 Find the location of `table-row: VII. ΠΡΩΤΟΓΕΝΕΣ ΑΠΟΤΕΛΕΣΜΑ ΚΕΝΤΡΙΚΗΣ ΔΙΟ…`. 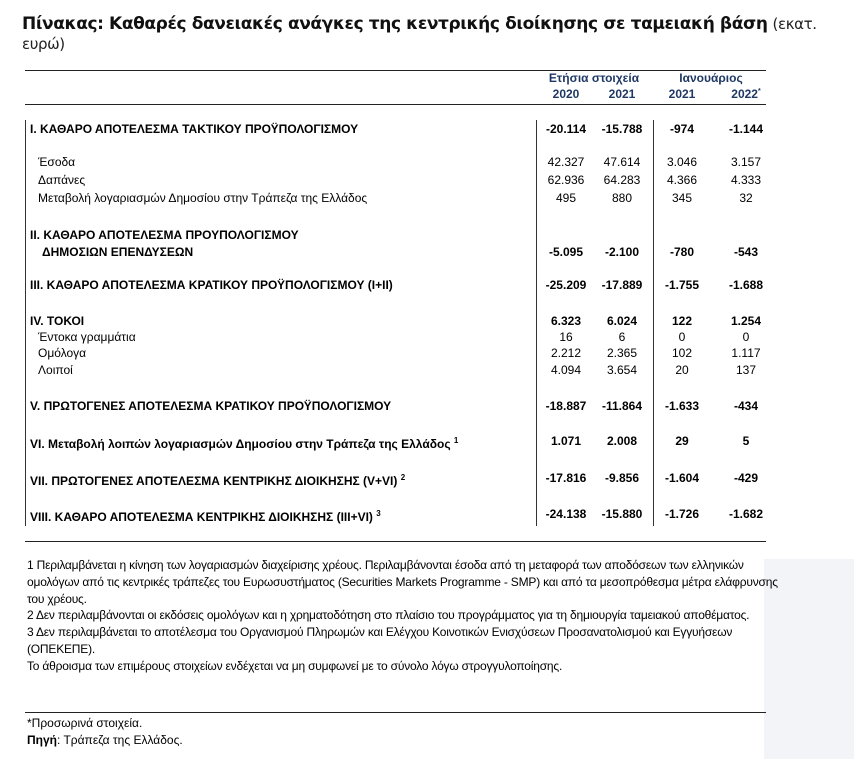

table-row: VII. ΠΡΩΤΟΓΕΝΕΣ ΑΠΟΤΕΛΕΣΜΑ ΚΕΝΤΡΙΚΗΣ ΔΙΟ… is located at coordinates (427, 479).